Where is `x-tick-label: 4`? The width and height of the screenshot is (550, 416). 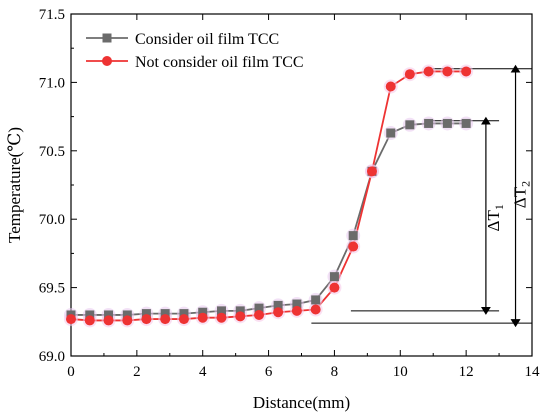 x-tick-label: 4 is located at coordinates (203, 372).